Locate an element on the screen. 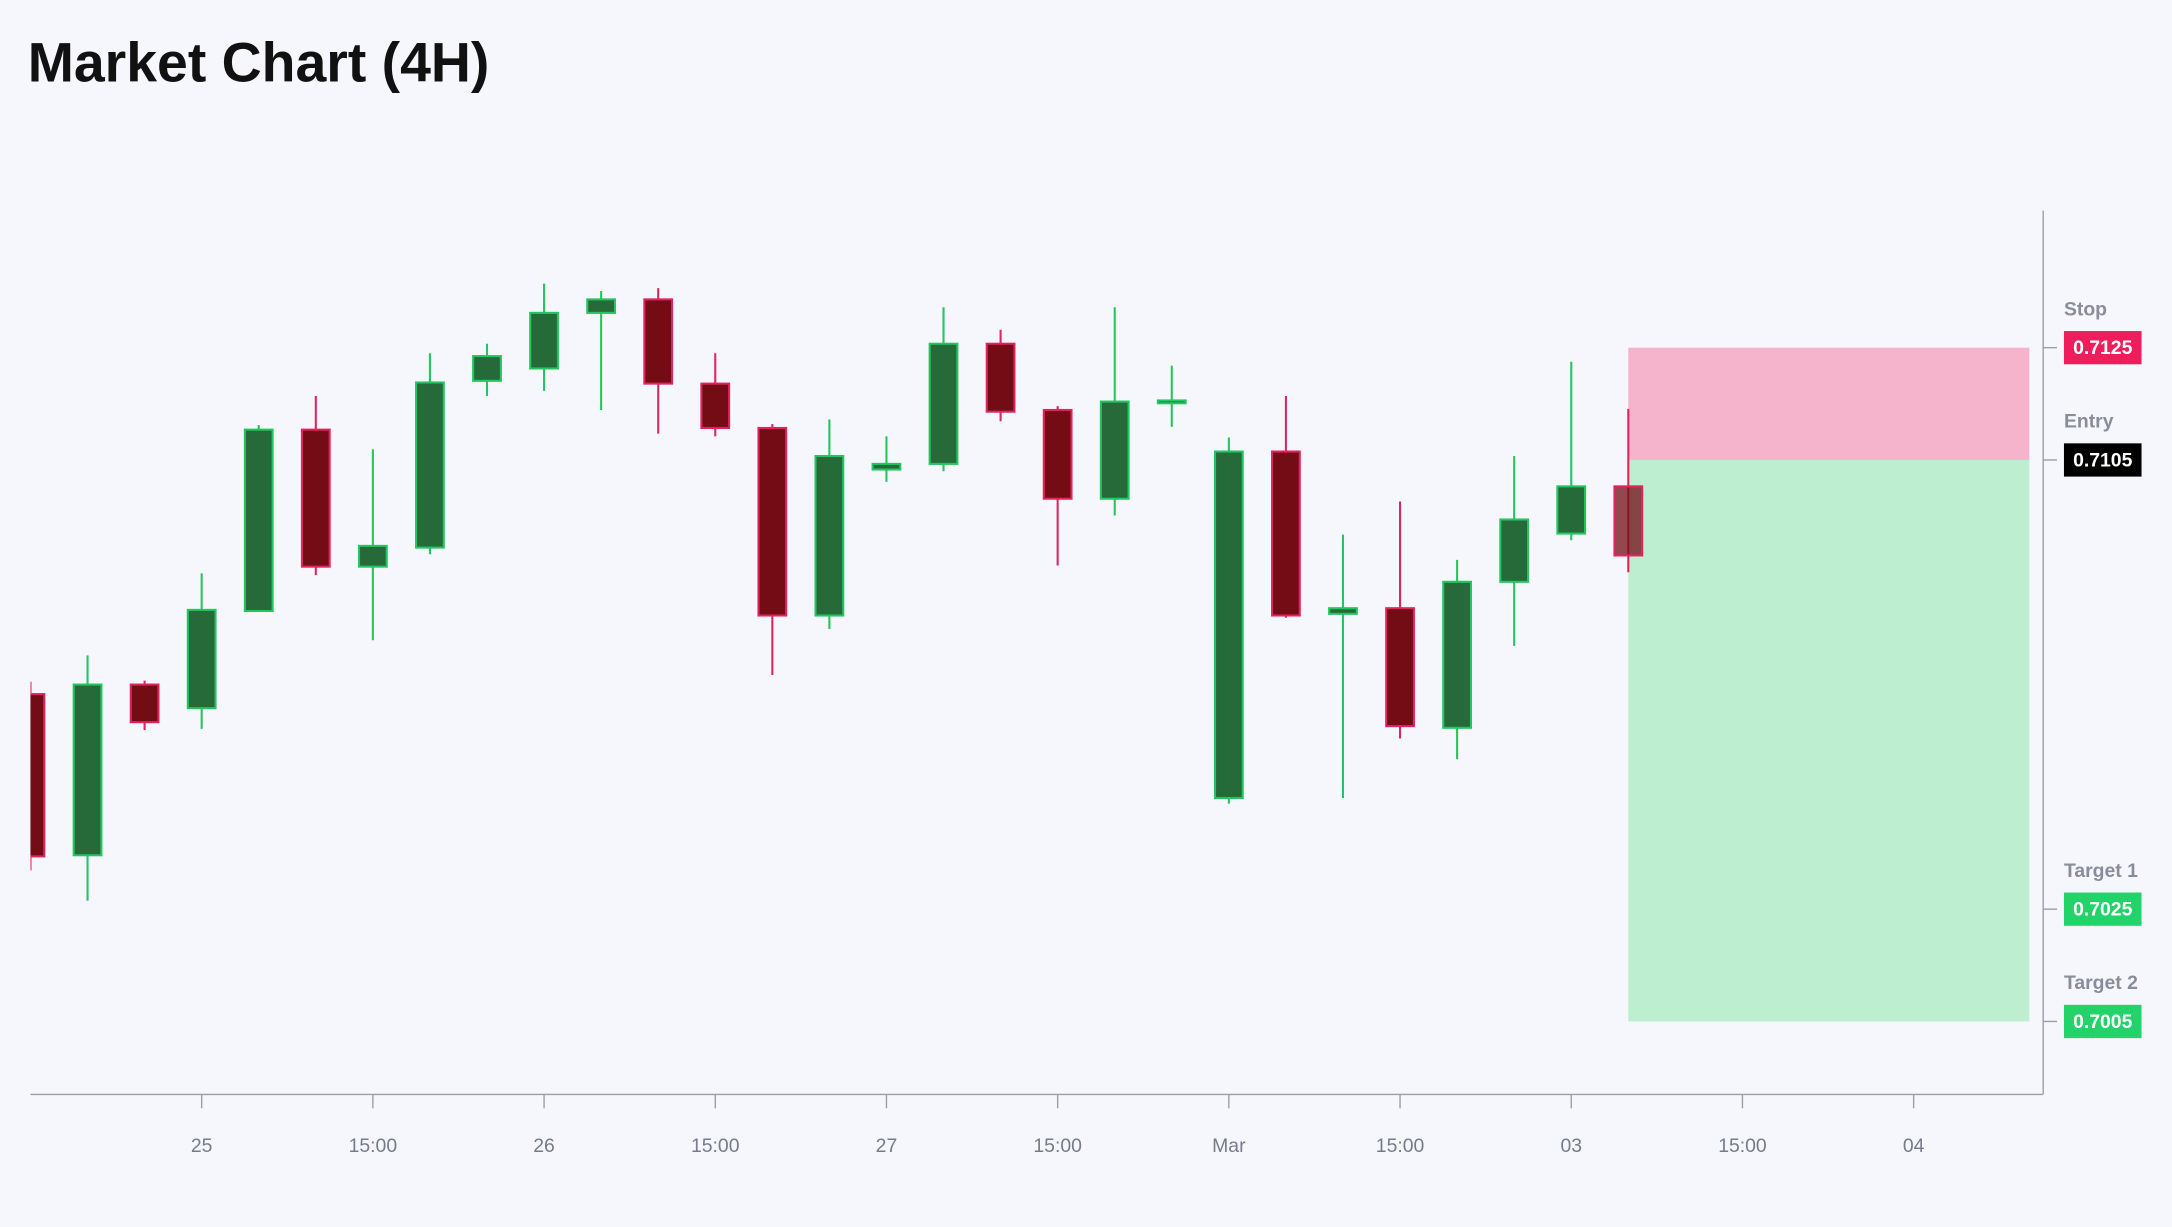 The image size is (2172, 1227). x-tick-label: 27 is located at coordinates (887, 1146).